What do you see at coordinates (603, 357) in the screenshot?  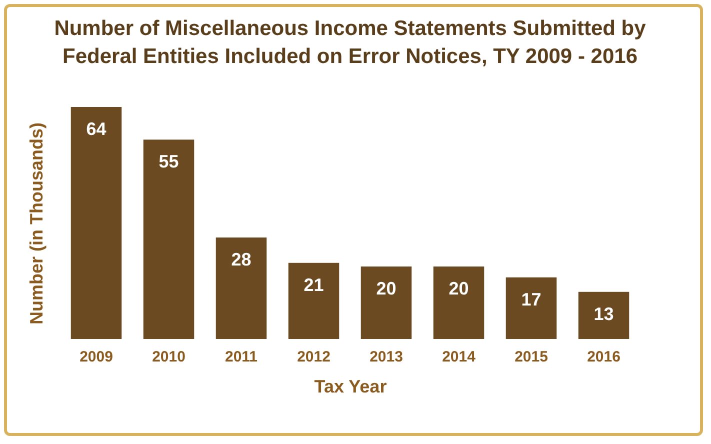 I see `x-tick-label: 2016` at bounding box center [603, 357].